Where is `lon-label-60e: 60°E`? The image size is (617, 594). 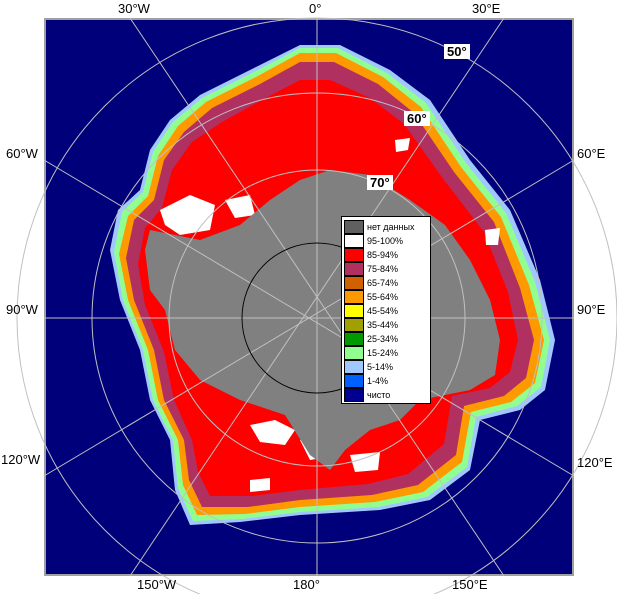 lon-label-60e: 60°E is located at coordinates (591, 153).